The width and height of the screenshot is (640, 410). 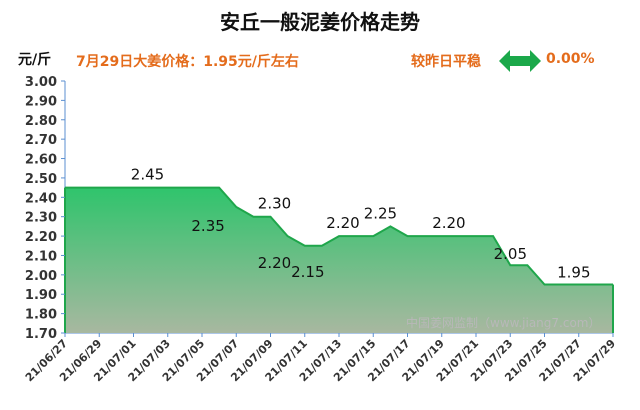 What do you see at coordinates (187, 62) in the screenshot?
I see `price-summary: 7月29日大姜价格：1.95元/斤左右` at bounding box center [187, 62].